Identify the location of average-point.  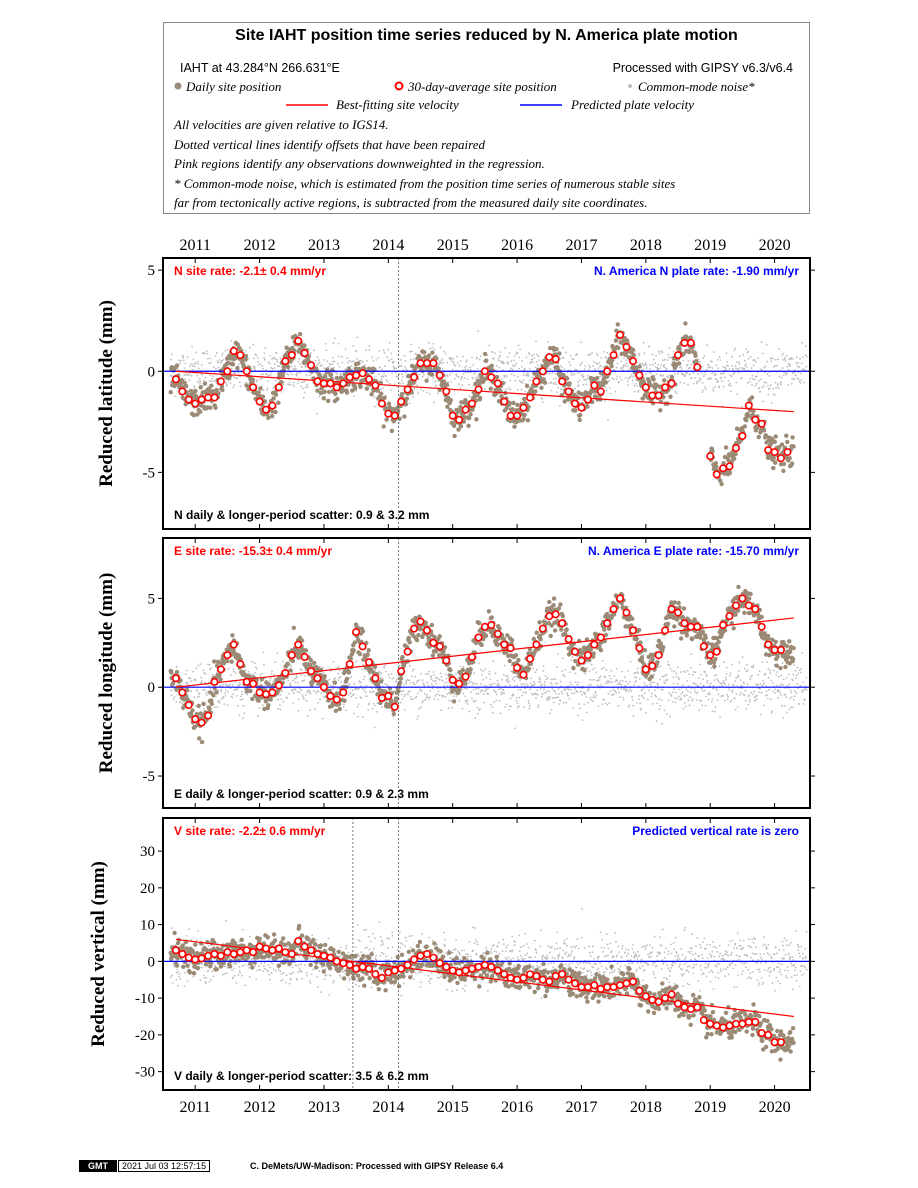
(710, 456).